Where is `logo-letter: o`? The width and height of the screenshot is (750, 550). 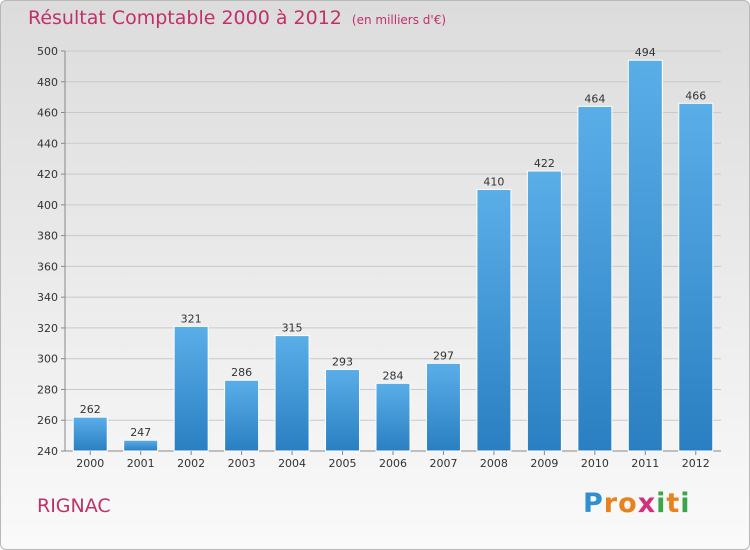 logo-letter: o is located at coordinates (628, 503).